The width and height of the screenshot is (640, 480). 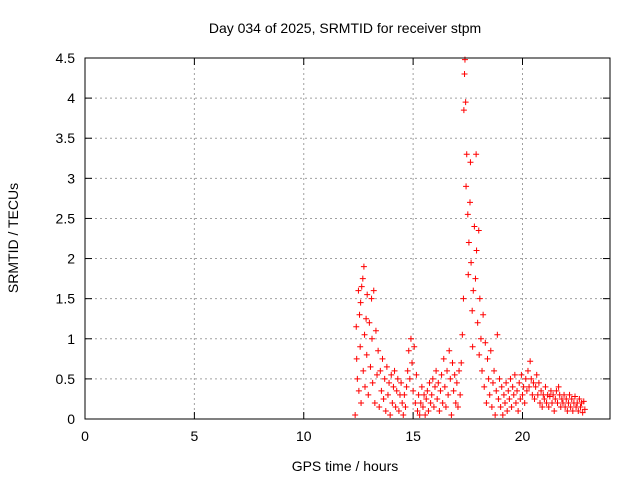 What do you see at coordinates (66, 218) in the screenshot?
I see `y-tick-label: 2.5` at bounding box center [66, 218].